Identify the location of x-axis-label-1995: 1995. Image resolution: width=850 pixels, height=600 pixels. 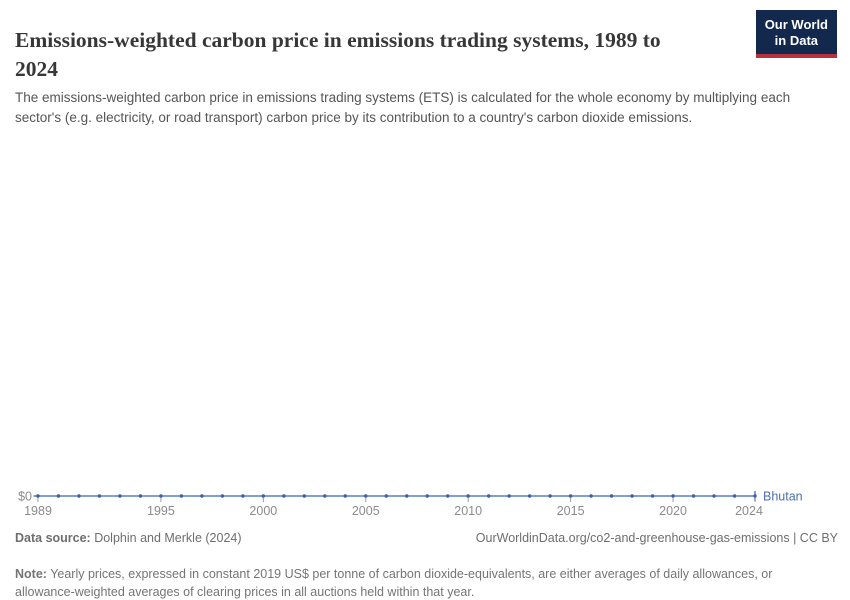
(161, 511).